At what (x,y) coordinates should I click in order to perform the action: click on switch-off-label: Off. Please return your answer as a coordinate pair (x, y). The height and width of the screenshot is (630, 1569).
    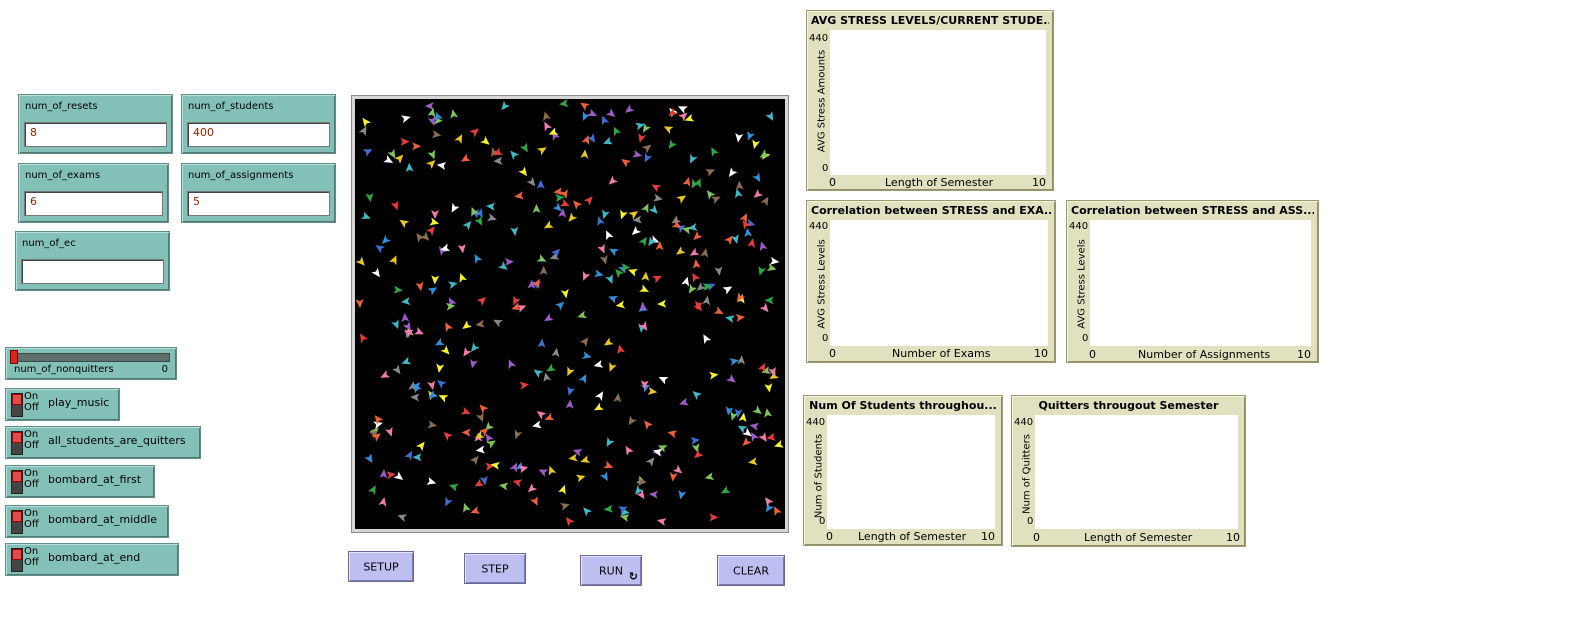
    Looking at the image, I should click on (31, 445).